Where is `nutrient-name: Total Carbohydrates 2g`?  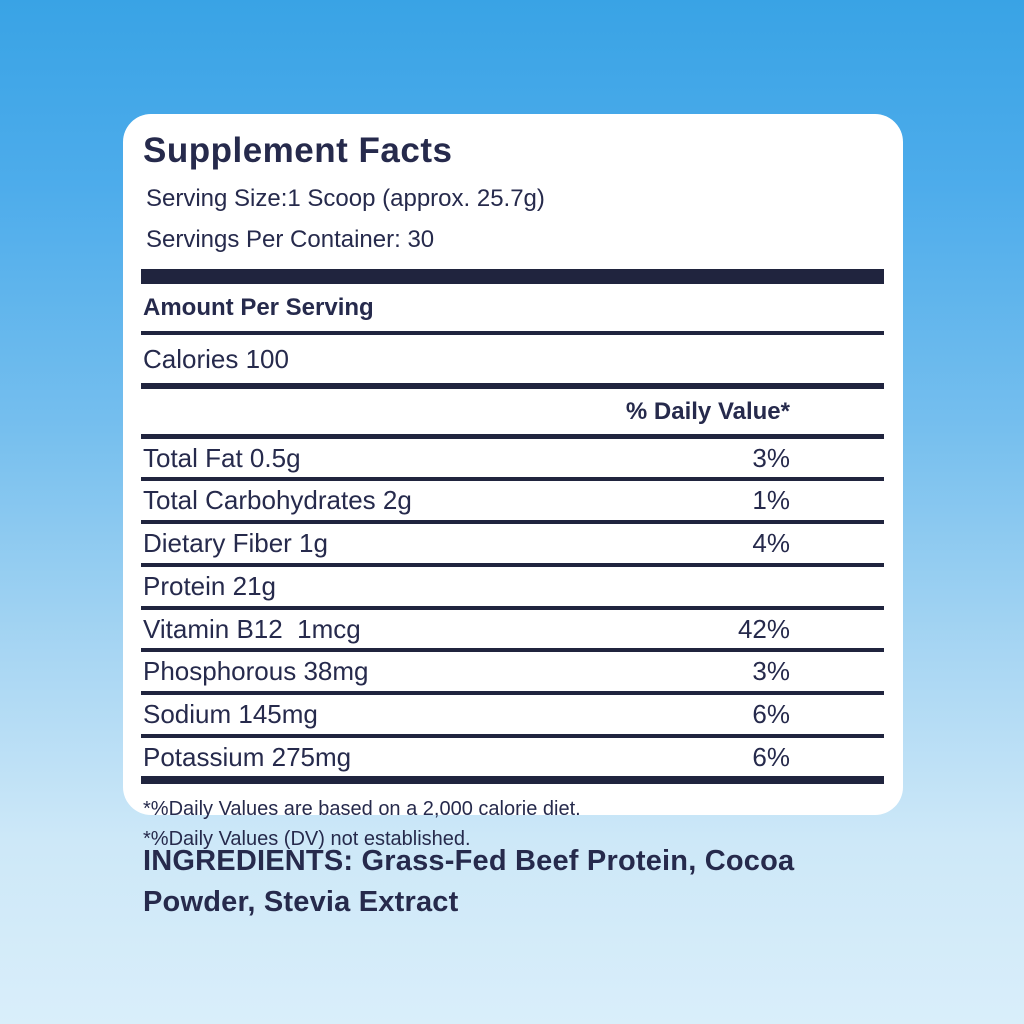 nutrient-name: Total Carbohydrates 2g is located at coordinates (277, 500).